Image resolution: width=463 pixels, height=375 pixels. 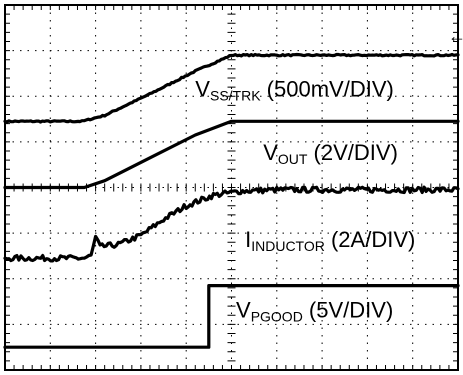 I want to click on trace-label-scale: (500mV/DIV), so click(x=327, y=88).